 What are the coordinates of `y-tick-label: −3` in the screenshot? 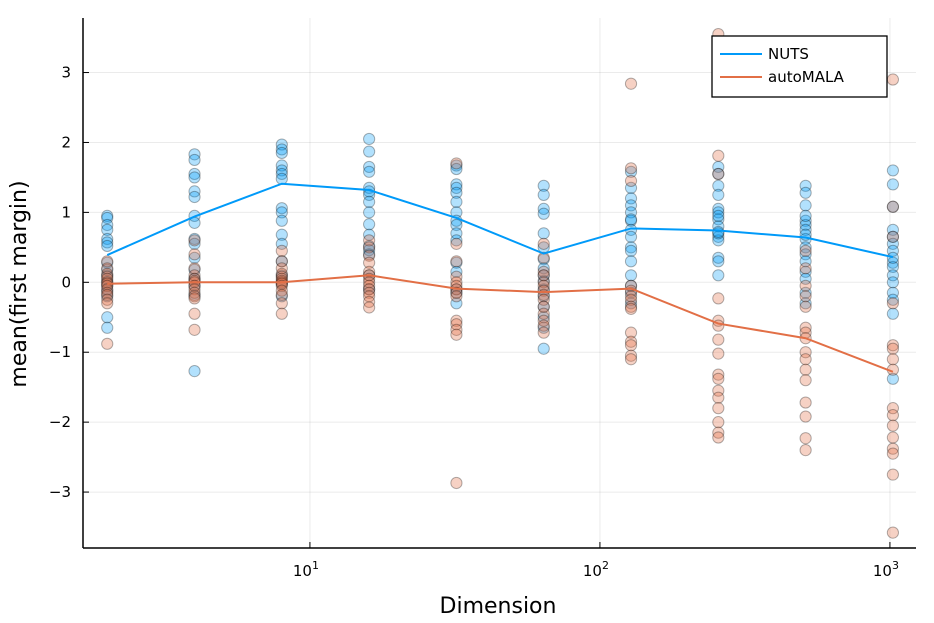 It's located at (60, 492).